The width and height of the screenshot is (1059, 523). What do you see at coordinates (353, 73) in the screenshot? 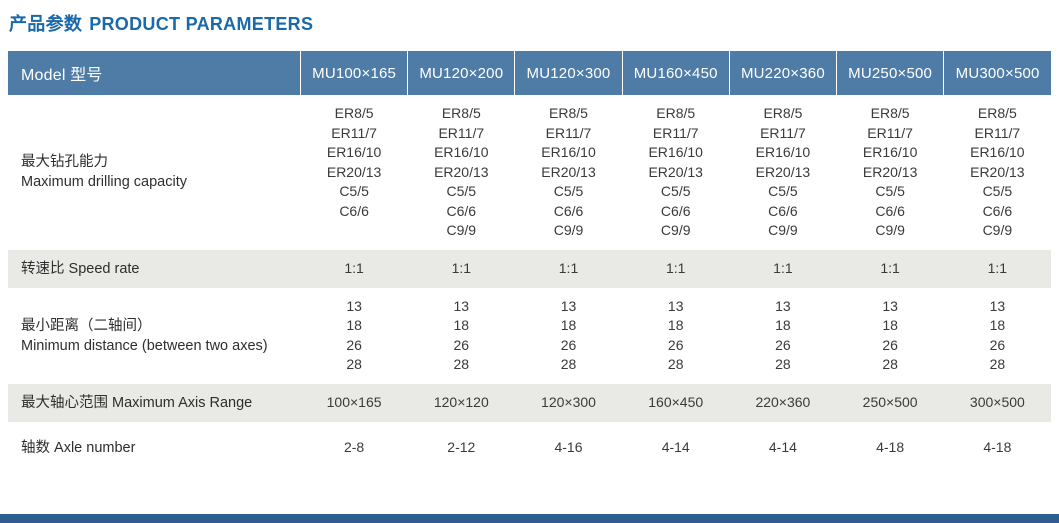
I see `column-header: MU100×165` at bounding box center [353, 73].